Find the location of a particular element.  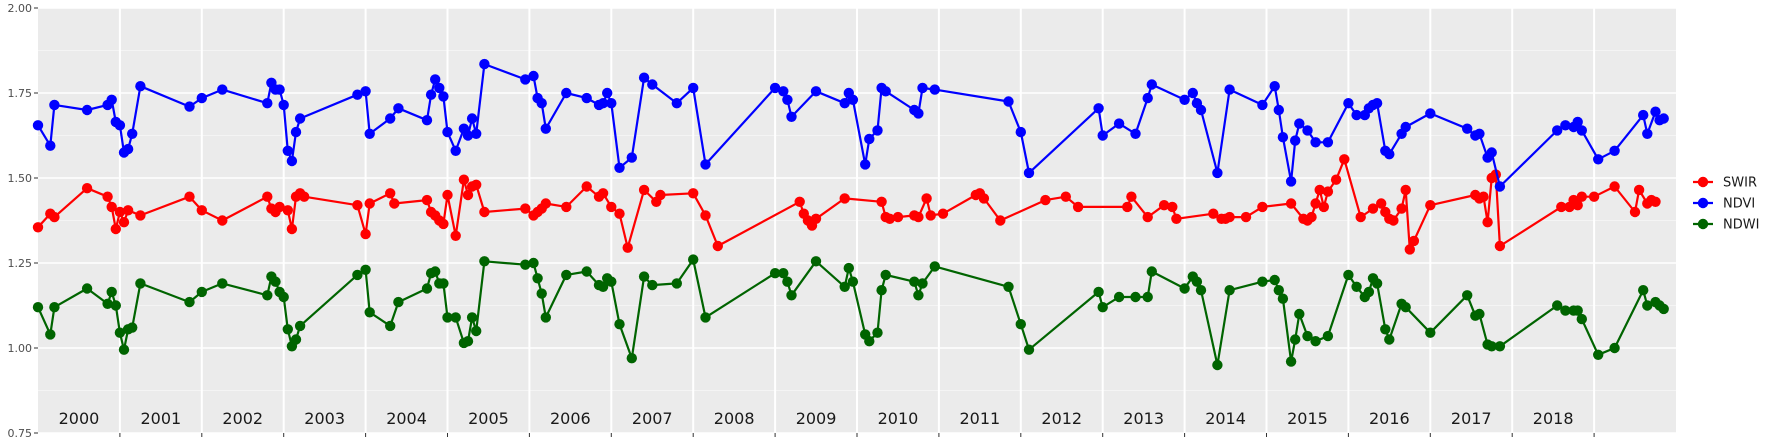

legend-label: NDVI is located at coordinates (1739, 204).